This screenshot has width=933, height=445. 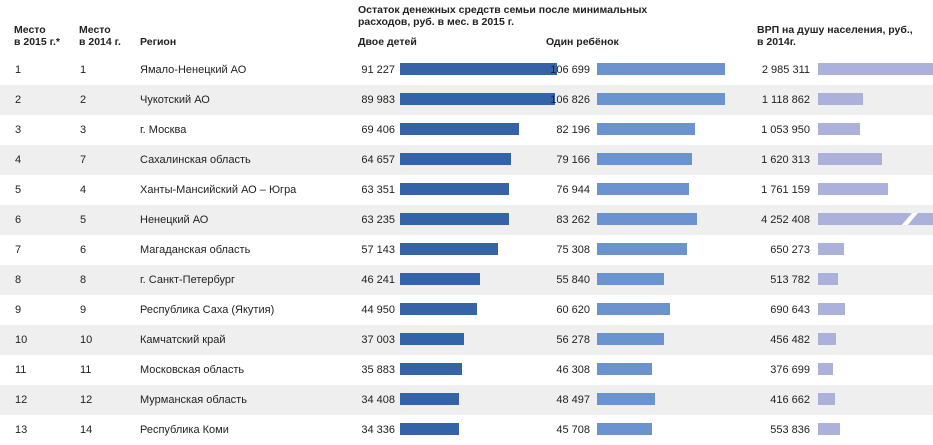 I want to click on two-children-header: Двое детей, so click(x=387, y=42).